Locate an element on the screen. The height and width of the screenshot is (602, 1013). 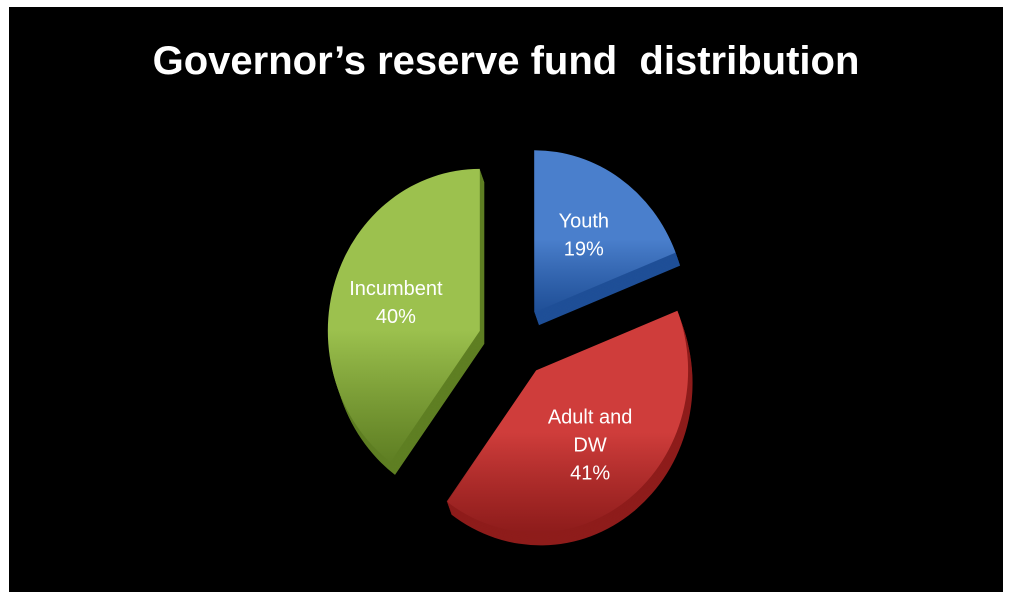
slice-label-incumbent: Incumbent 40% is located at coordinates (396, 303).